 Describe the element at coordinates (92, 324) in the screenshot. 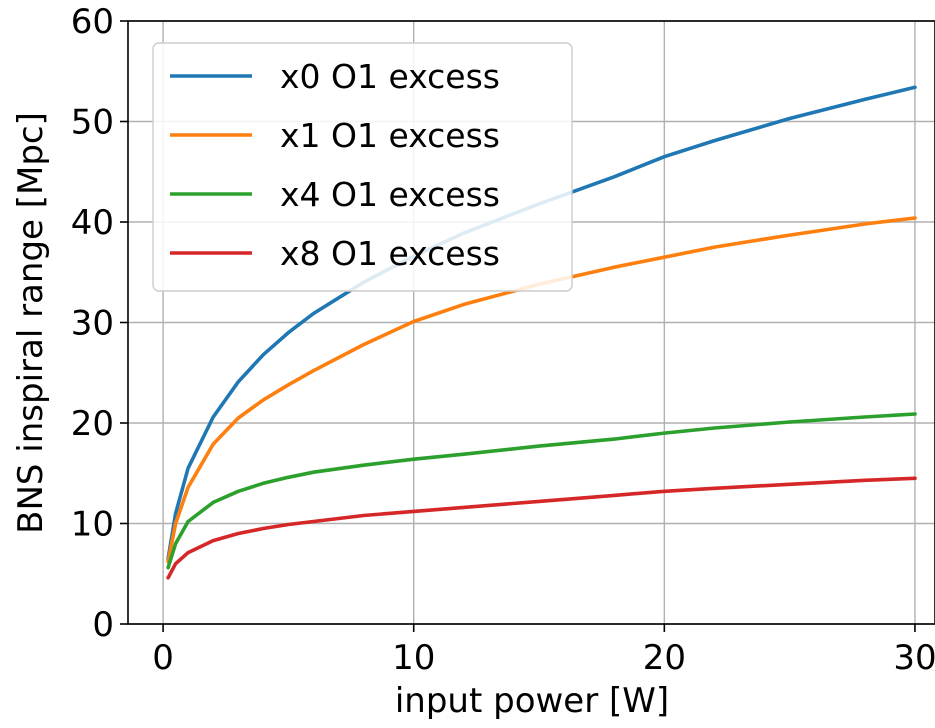

I see `y-tick-label: 30` at that location.